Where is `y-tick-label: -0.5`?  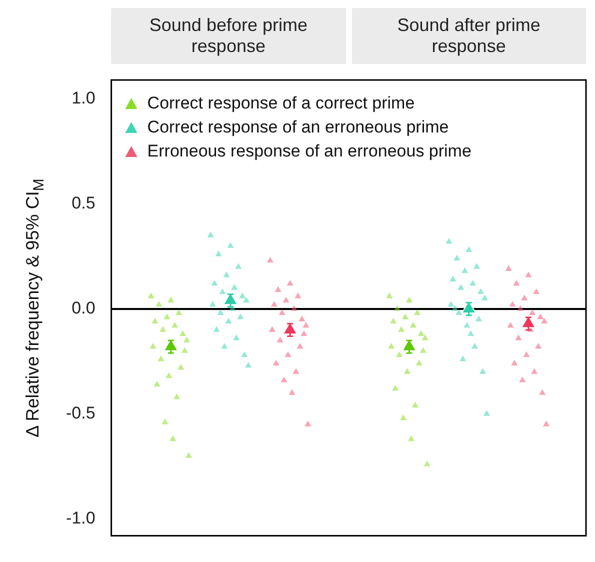 y-tick-label: -0.5 is located at coordinates (81, 413).